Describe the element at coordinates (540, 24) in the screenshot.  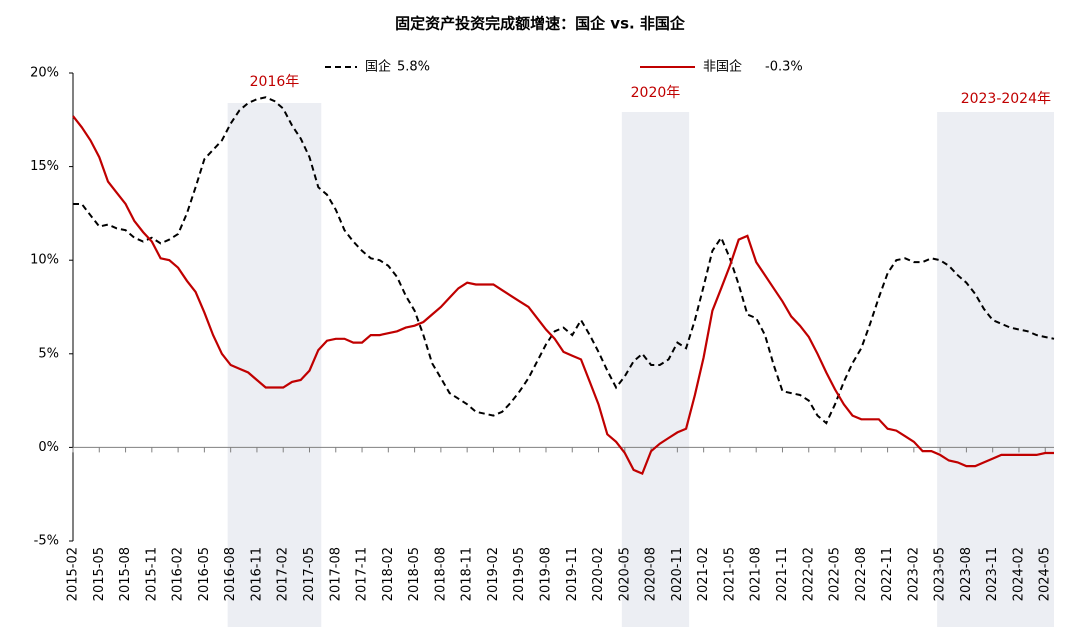
I see `chart-title: 固定资产投资完成额增速：国企 vs. 非国企` at that location.